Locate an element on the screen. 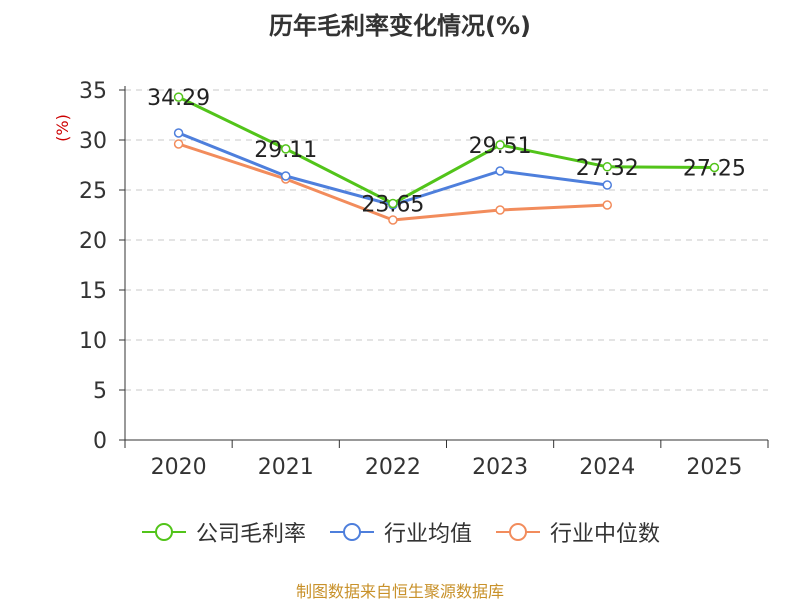 The height and width of the screenshot is (602, 800). legend-item-company-margin: 公司毛利率 is located at coordinates (223, 532).